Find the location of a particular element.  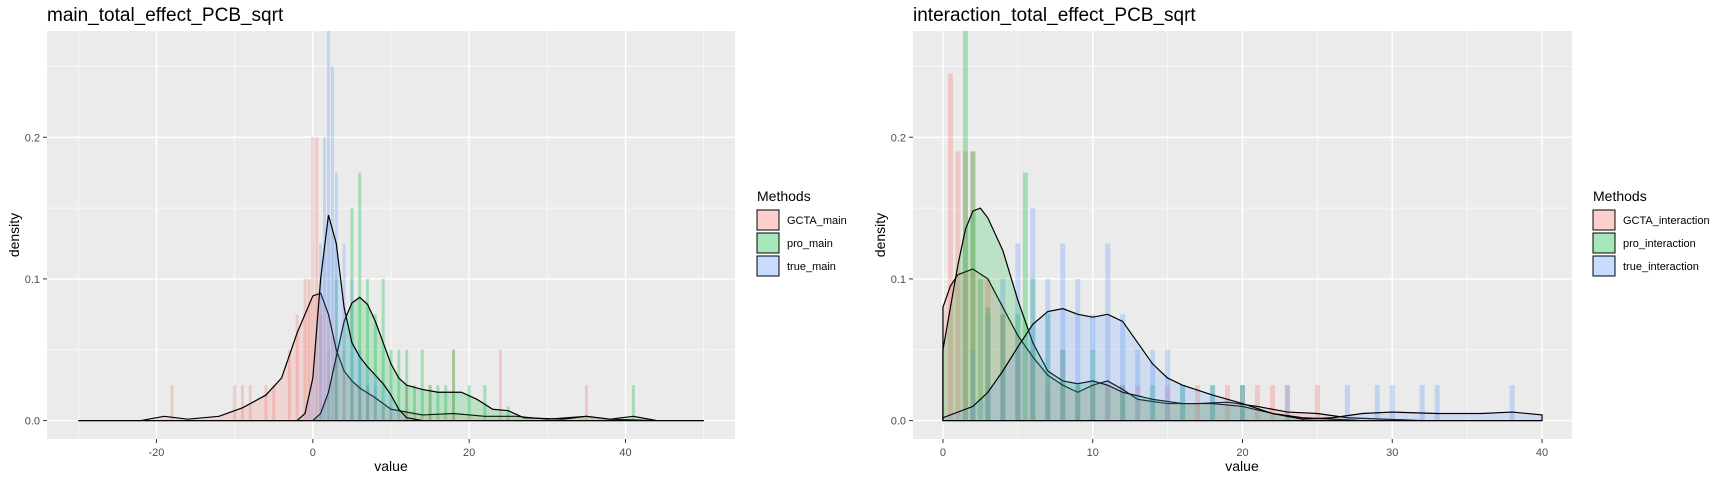

y-tick-label: 0.2 is located at coordinates (32, 138).